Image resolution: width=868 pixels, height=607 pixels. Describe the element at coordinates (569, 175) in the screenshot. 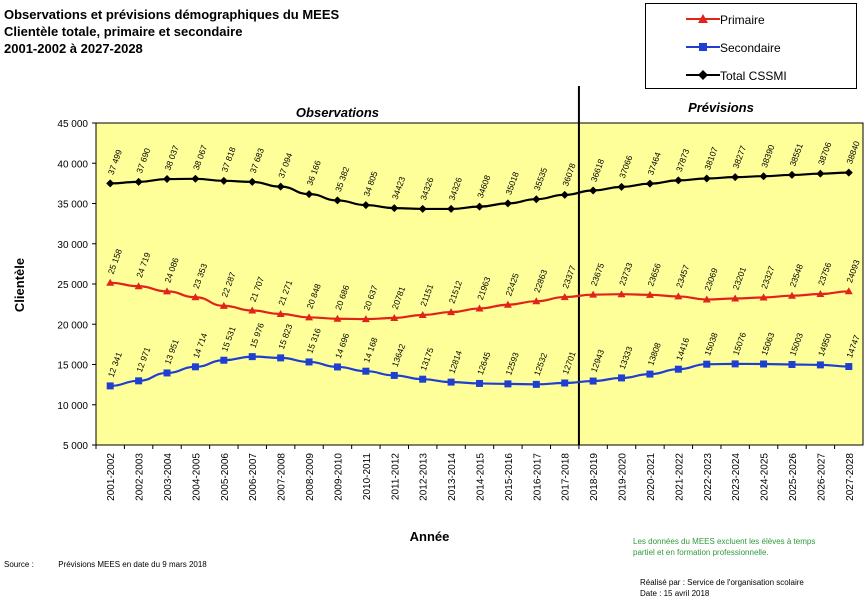

I see `data-label-total: 36078` at that location.